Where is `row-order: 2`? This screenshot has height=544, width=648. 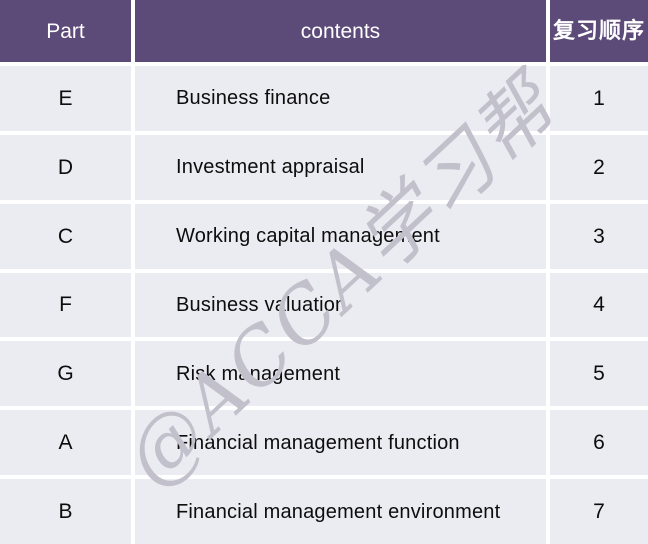
row-order: 2 is located at coordinates (599, 167).